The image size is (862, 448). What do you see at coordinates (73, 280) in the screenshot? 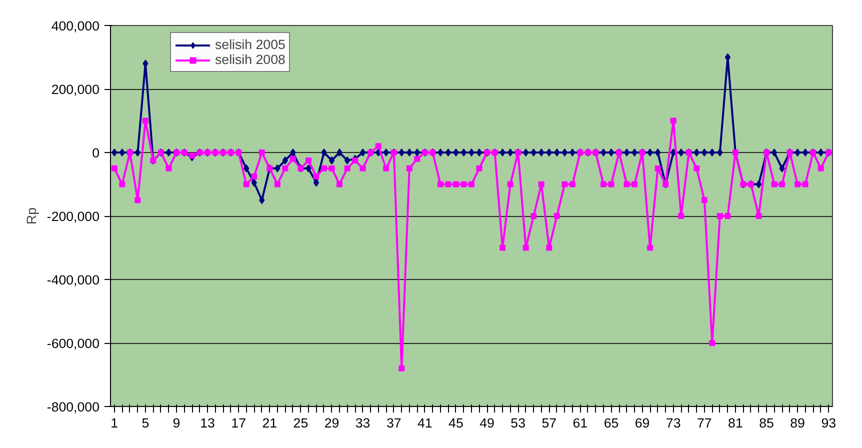
I see `y-tick-label: -400,000` at bounding box center [73, 280].